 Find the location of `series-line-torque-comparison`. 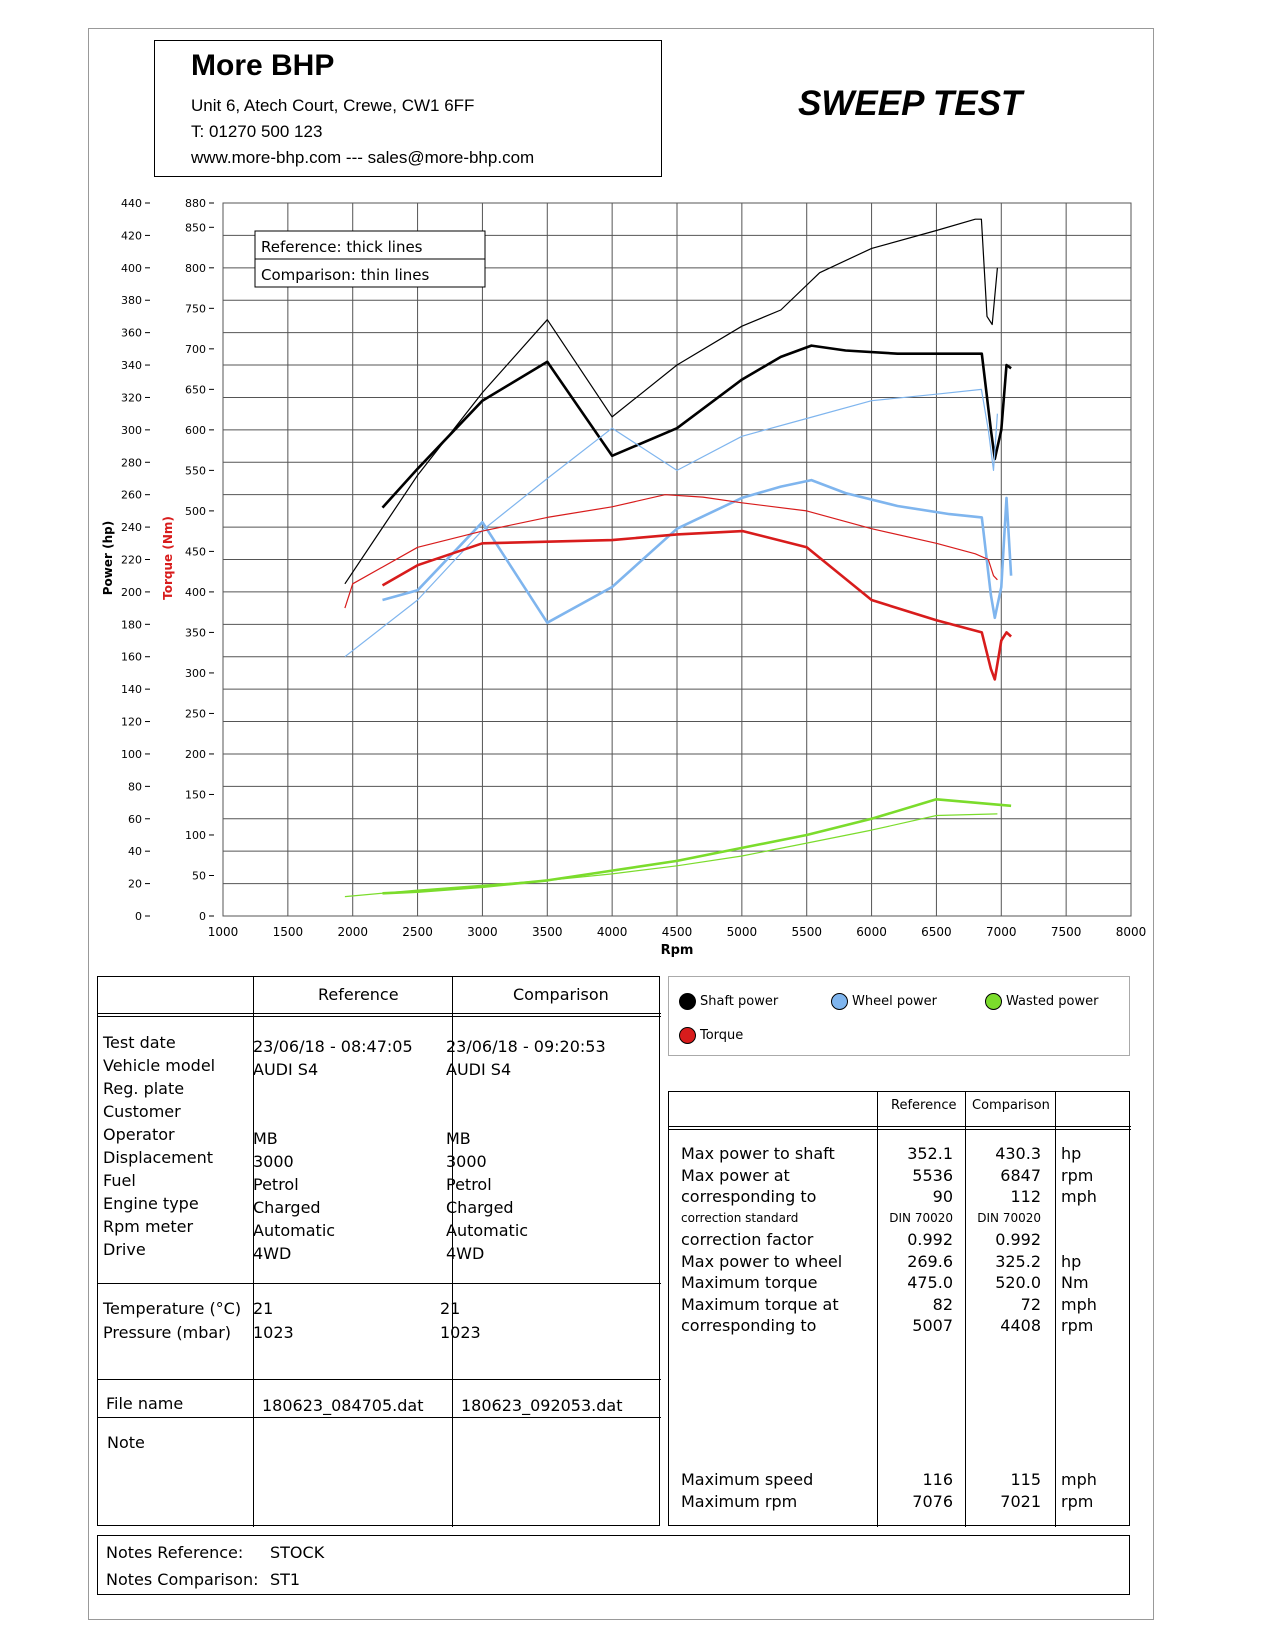

series-line-torque-comparison is located at coordinates (671, 551).